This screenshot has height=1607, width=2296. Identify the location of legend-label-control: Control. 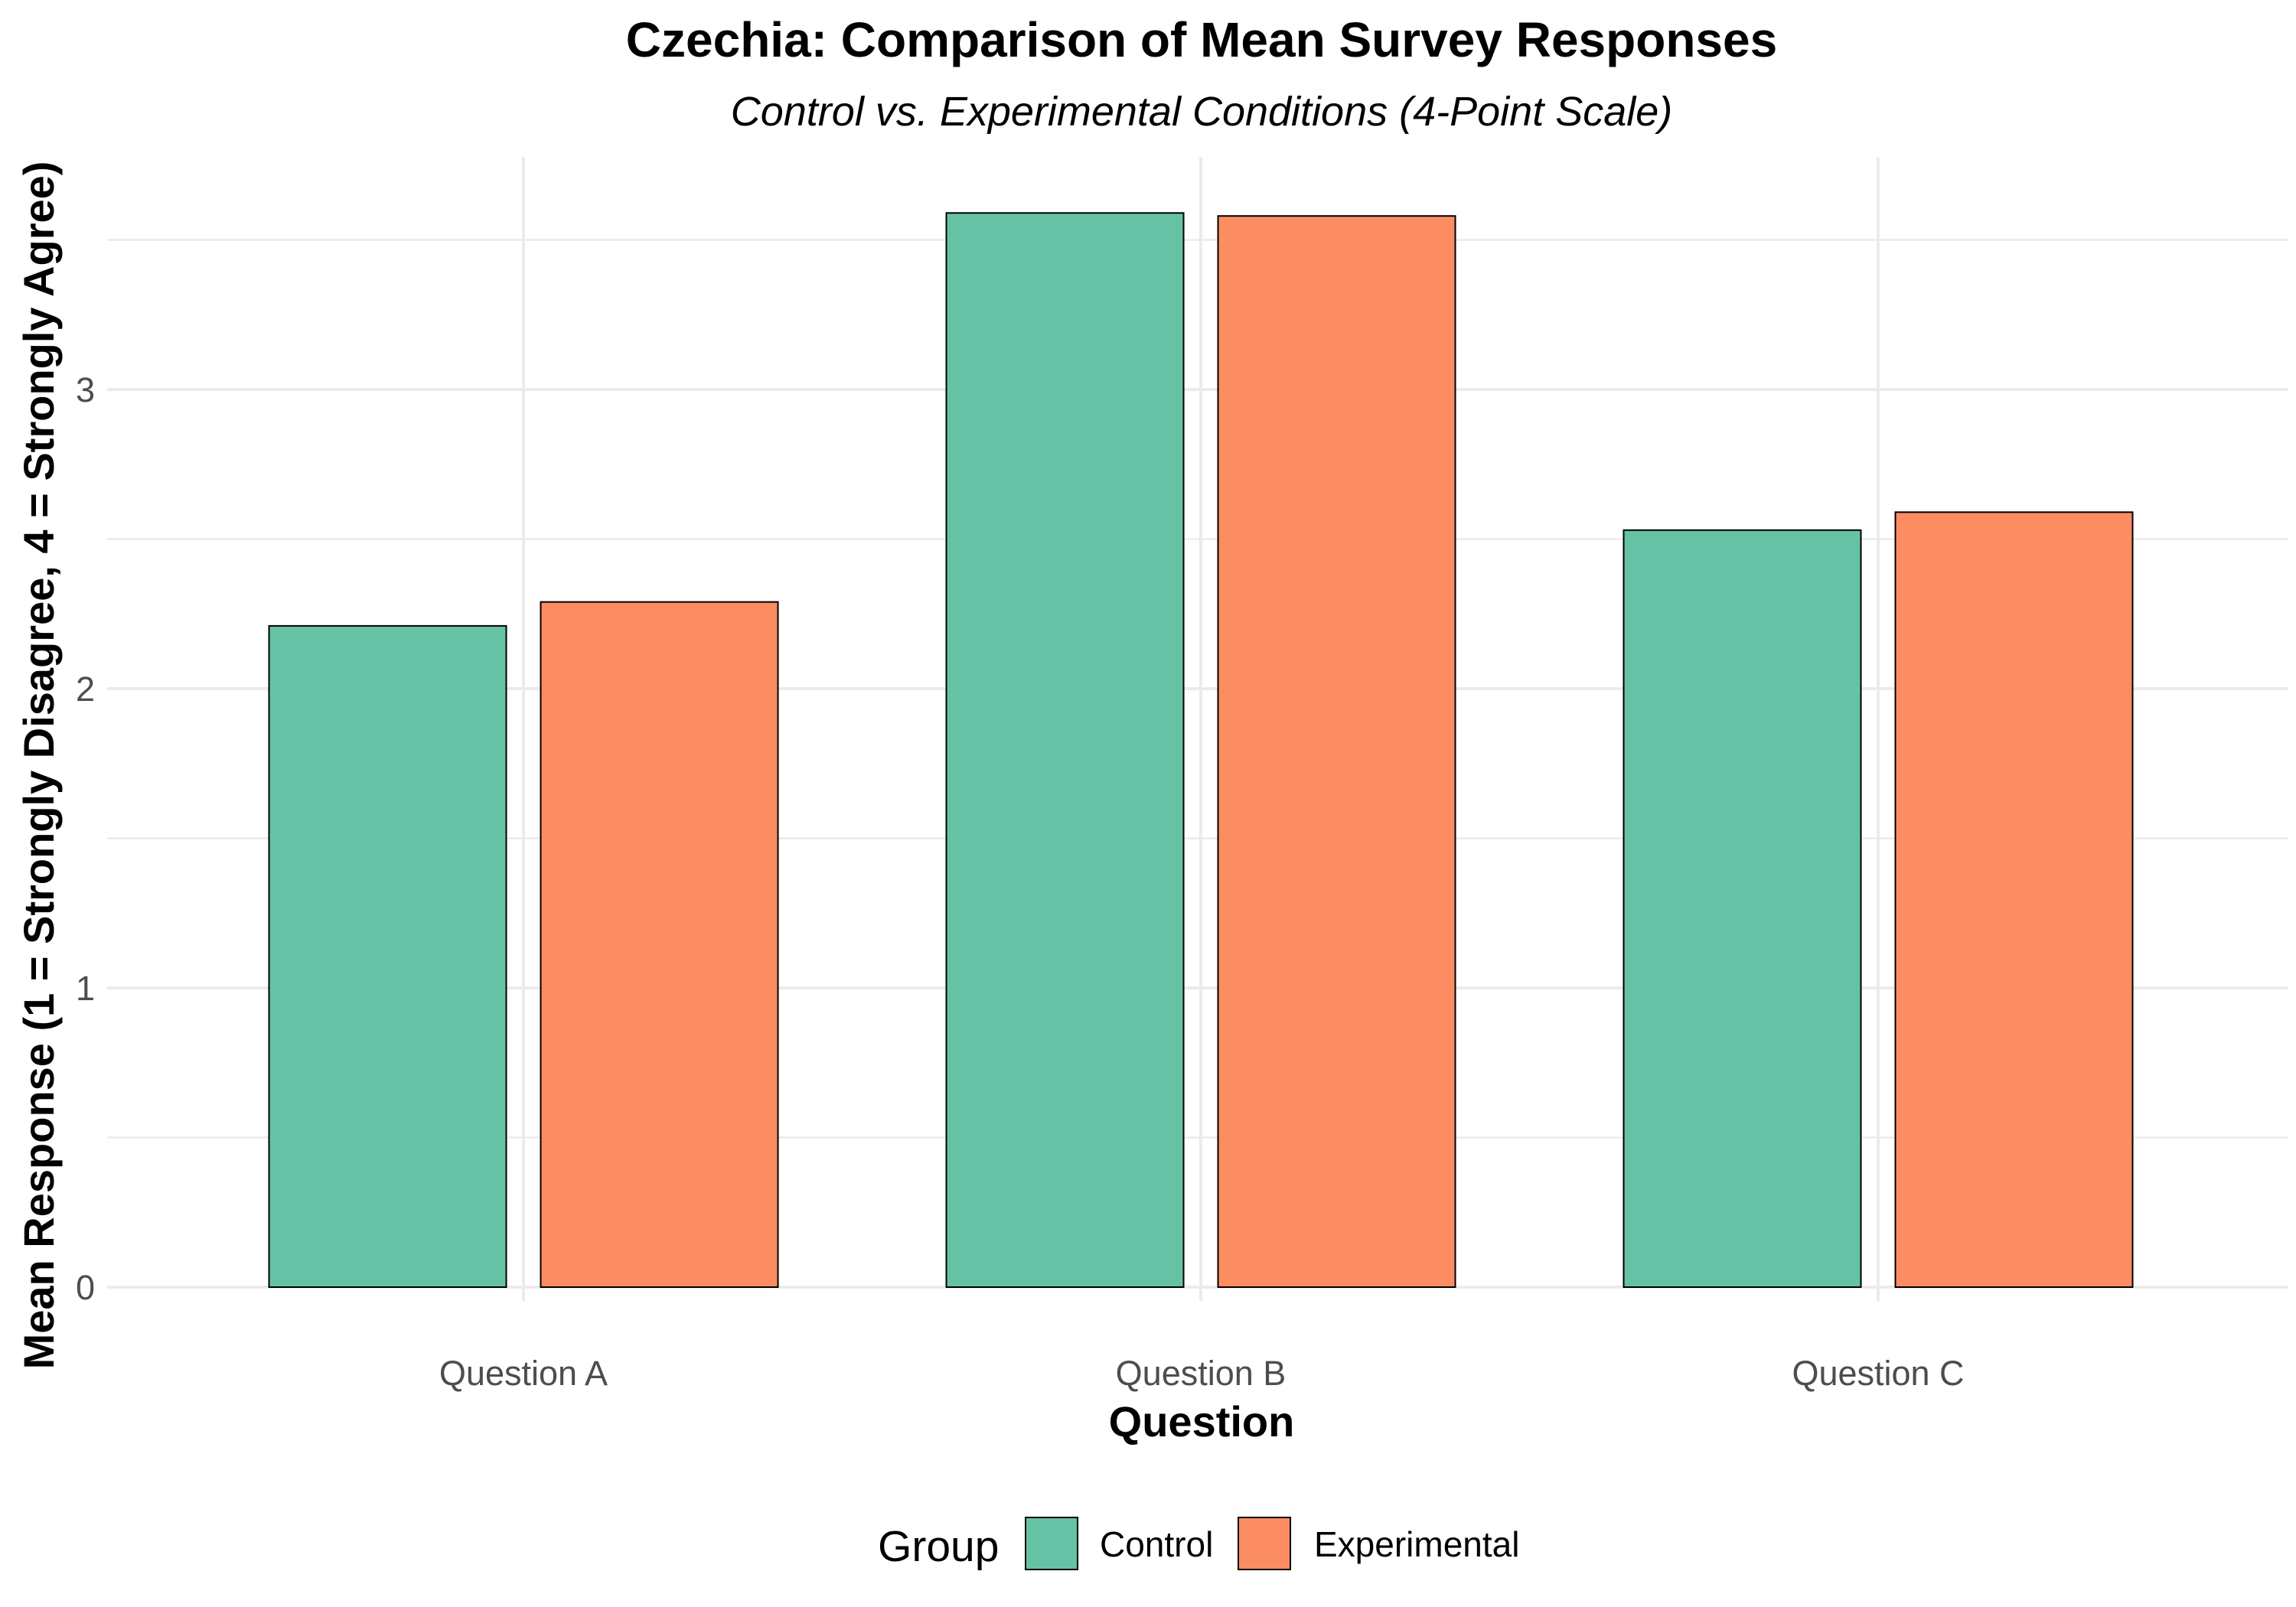
(1156, 1544).